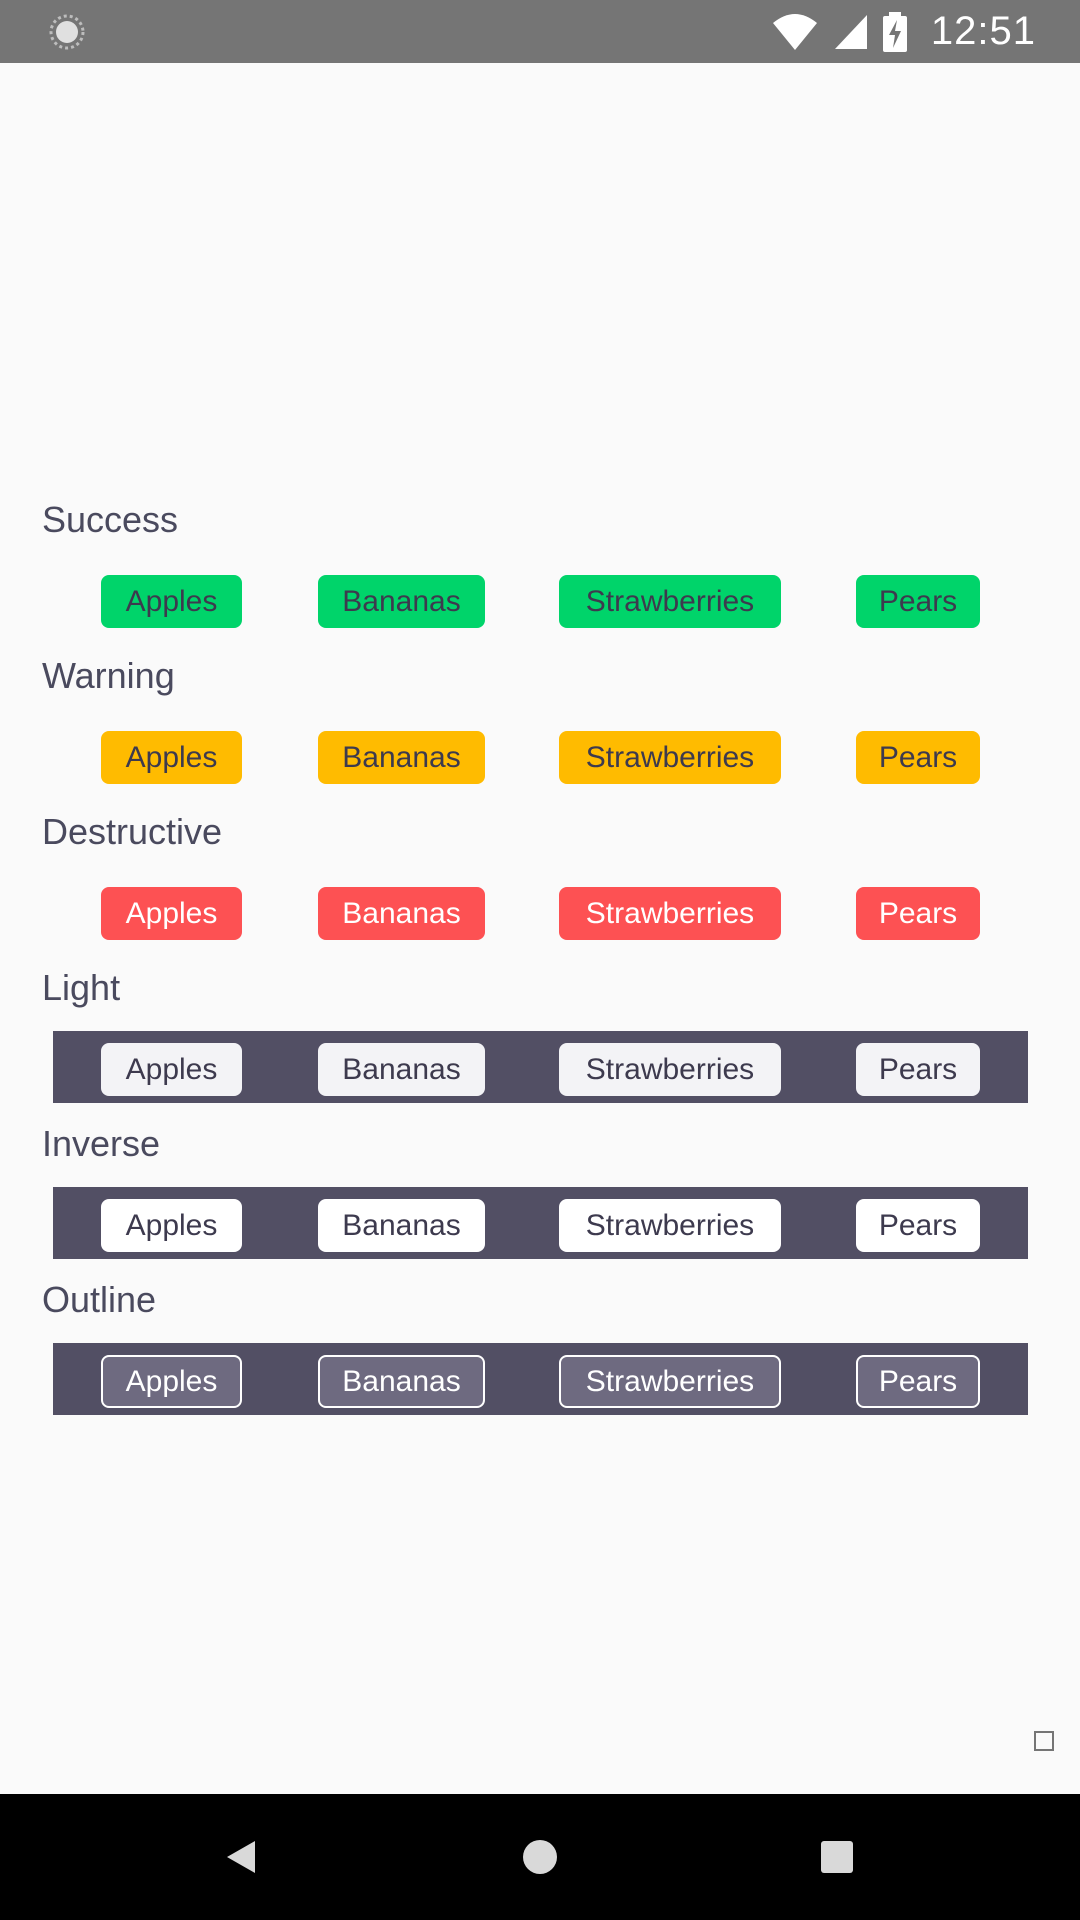 This screenshot has width=1080, height=1920. Describe the element at coordinates (110, 519) in the screenshot. I see `section-title-success: Success` at that location.